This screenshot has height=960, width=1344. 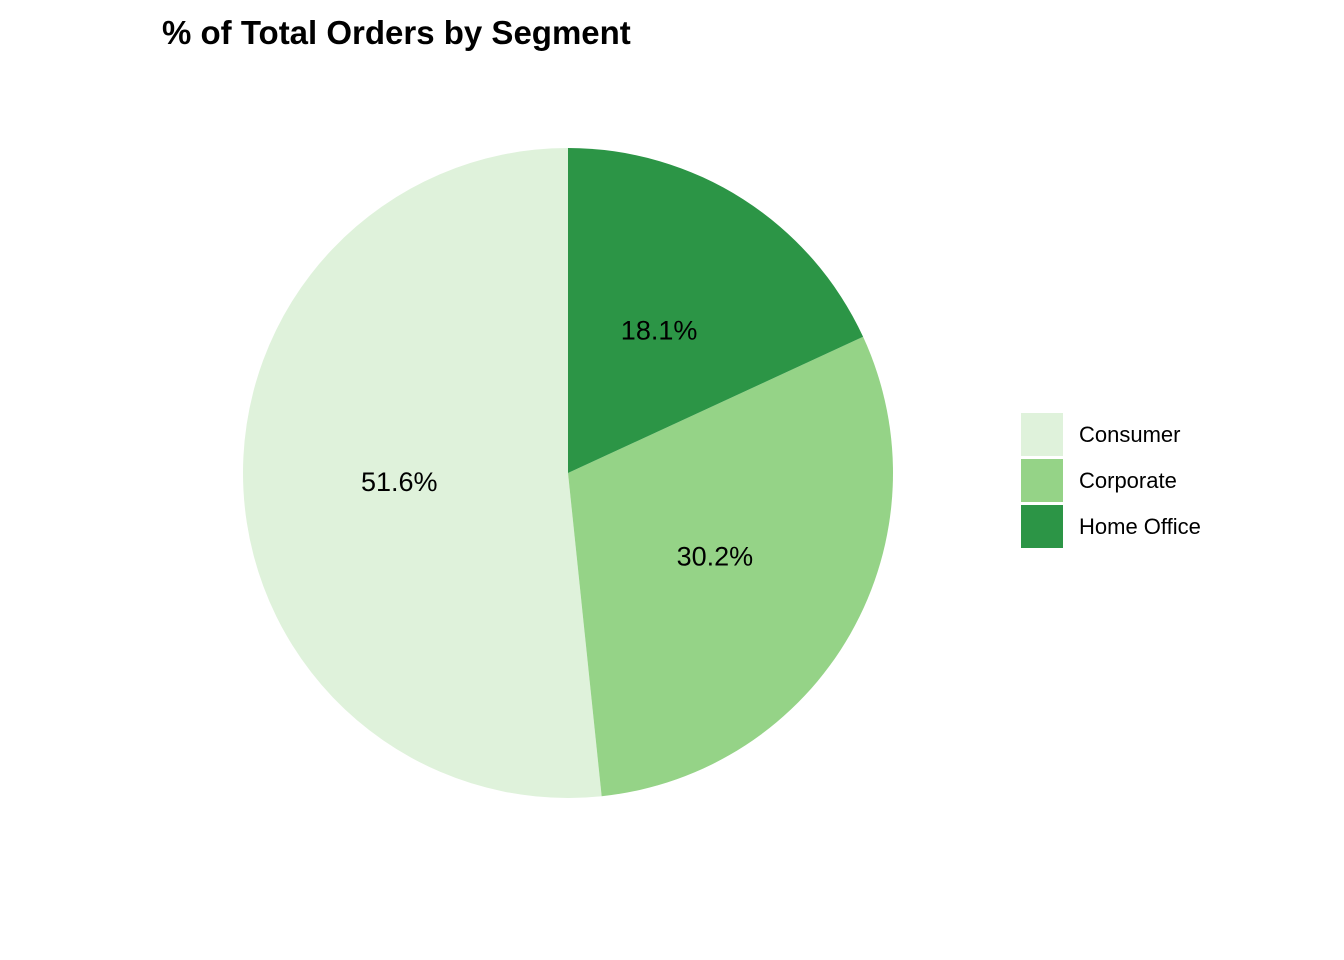 I want to click on legend: Consumer Corporate Home Office, so click(x=1111, y=480).